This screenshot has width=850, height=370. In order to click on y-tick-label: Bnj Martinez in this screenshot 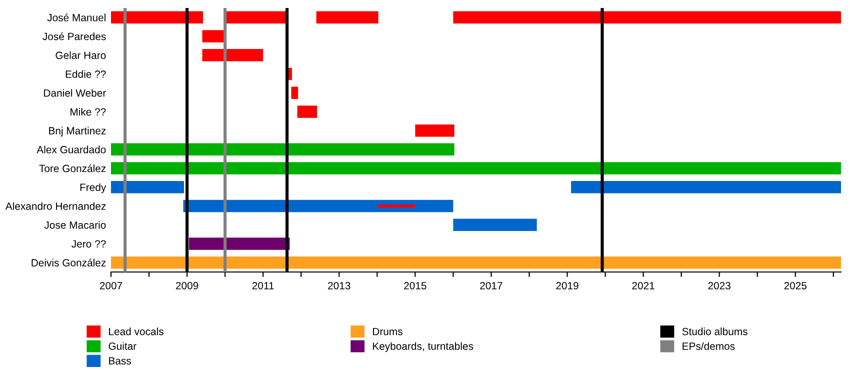, I will do `click(77, 131)`.